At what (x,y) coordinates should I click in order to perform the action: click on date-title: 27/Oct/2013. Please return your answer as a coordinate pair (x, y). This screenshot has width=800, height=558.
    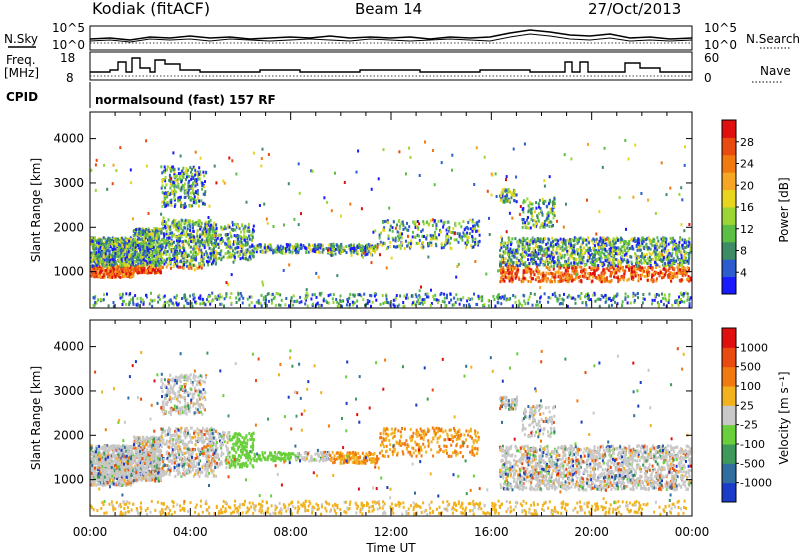
    Looking at the image, I should click on (634, 9).